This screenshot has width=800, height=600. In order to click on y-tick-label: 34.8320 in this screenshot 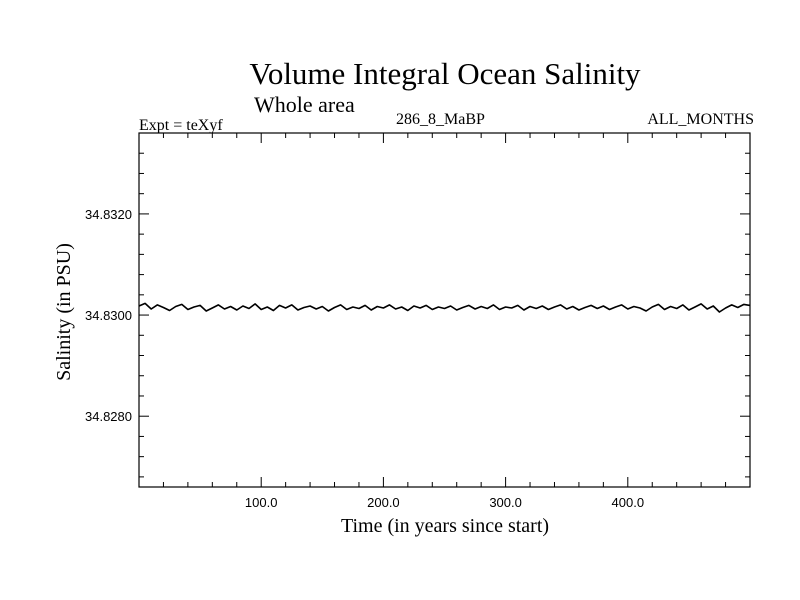, I will do `click(108, 214)`.